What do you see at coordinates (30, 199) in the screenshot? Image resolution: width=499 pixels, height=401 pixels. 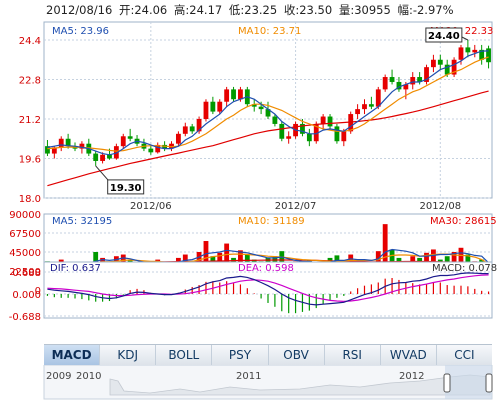 I see `price-ytick: 18.0` at bounding box center [30, 199].